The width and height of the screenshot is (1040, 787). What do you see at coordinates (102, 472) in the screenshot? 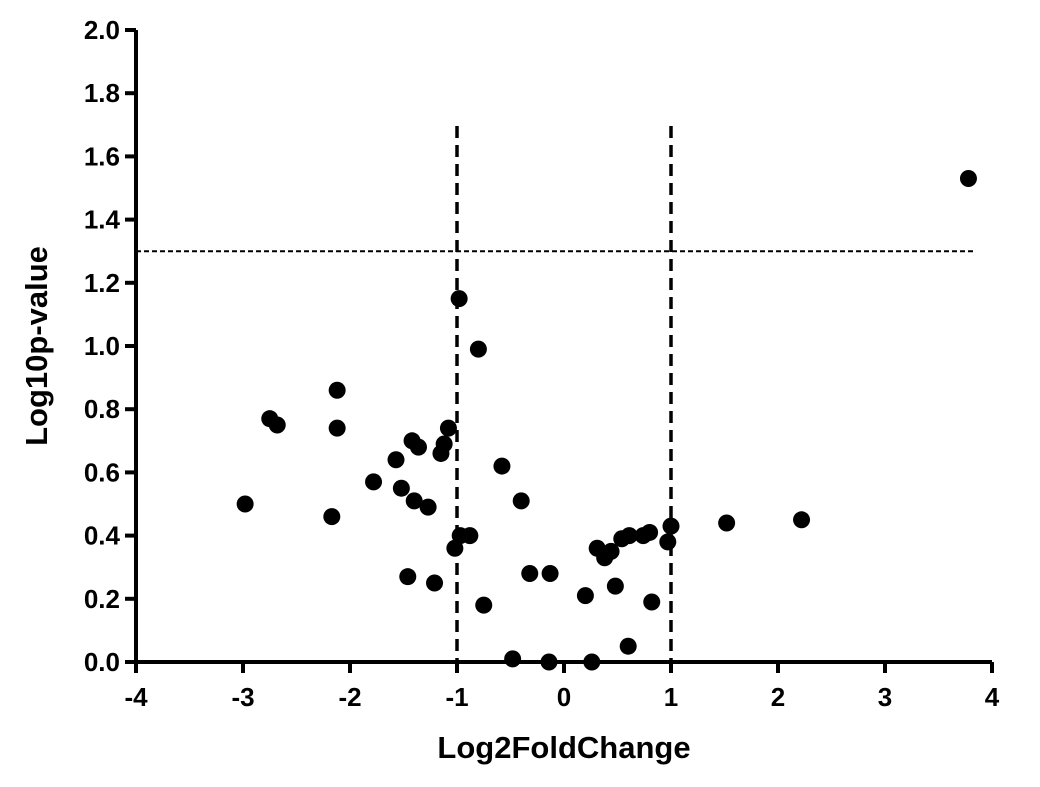
I see `y-tick-label: 0.6` at bounding box center [102, 472].